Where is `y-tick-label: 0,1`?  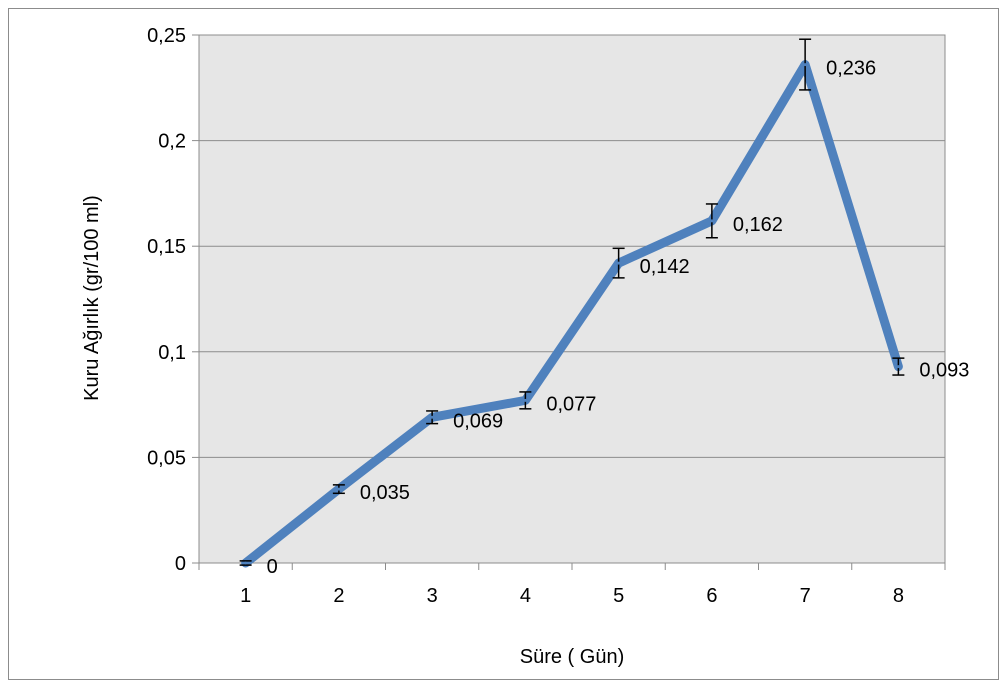 y-tick-label: 0,1 is located at coordinates (172, 353).